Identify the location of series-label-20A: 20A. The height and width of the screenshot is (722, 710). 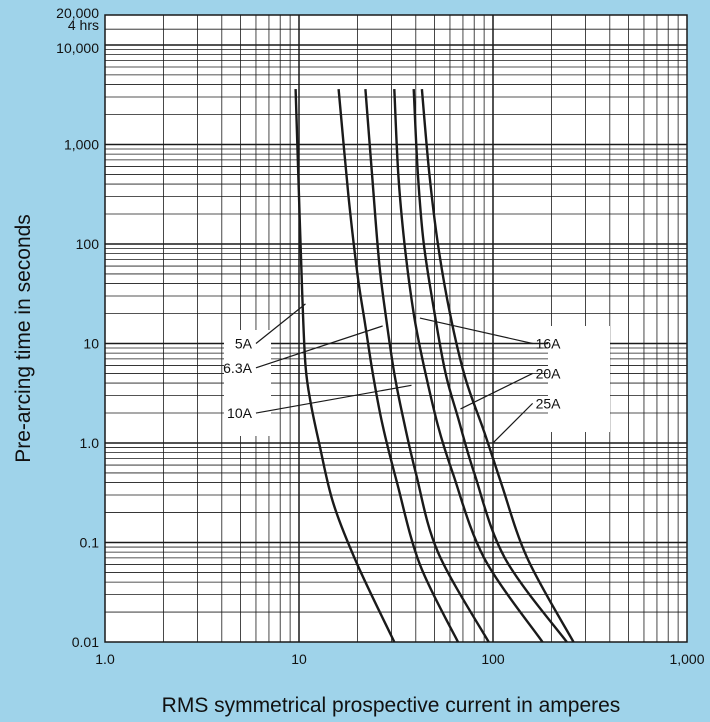
(549, 373).